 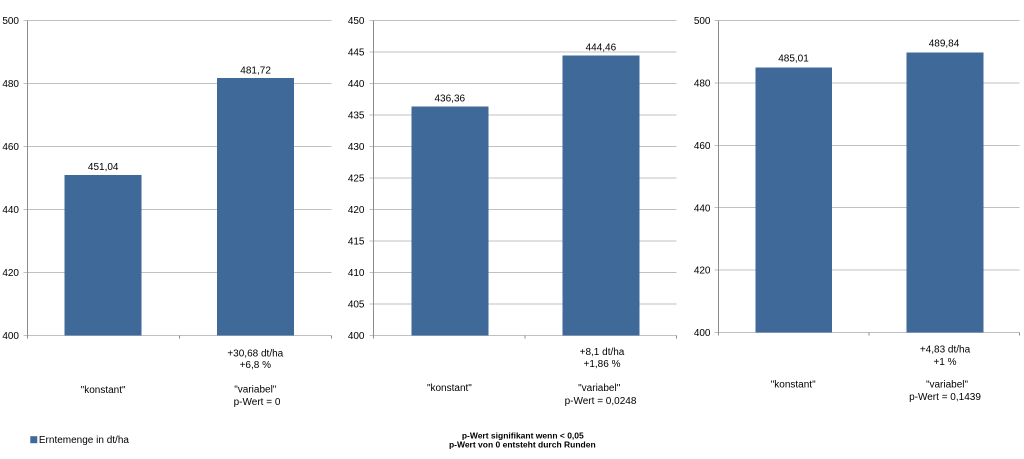 What do you see at coordinates (944, 362) in the screenshot?
I see `svg-text: +1 %` at bounding box center [944, 362].